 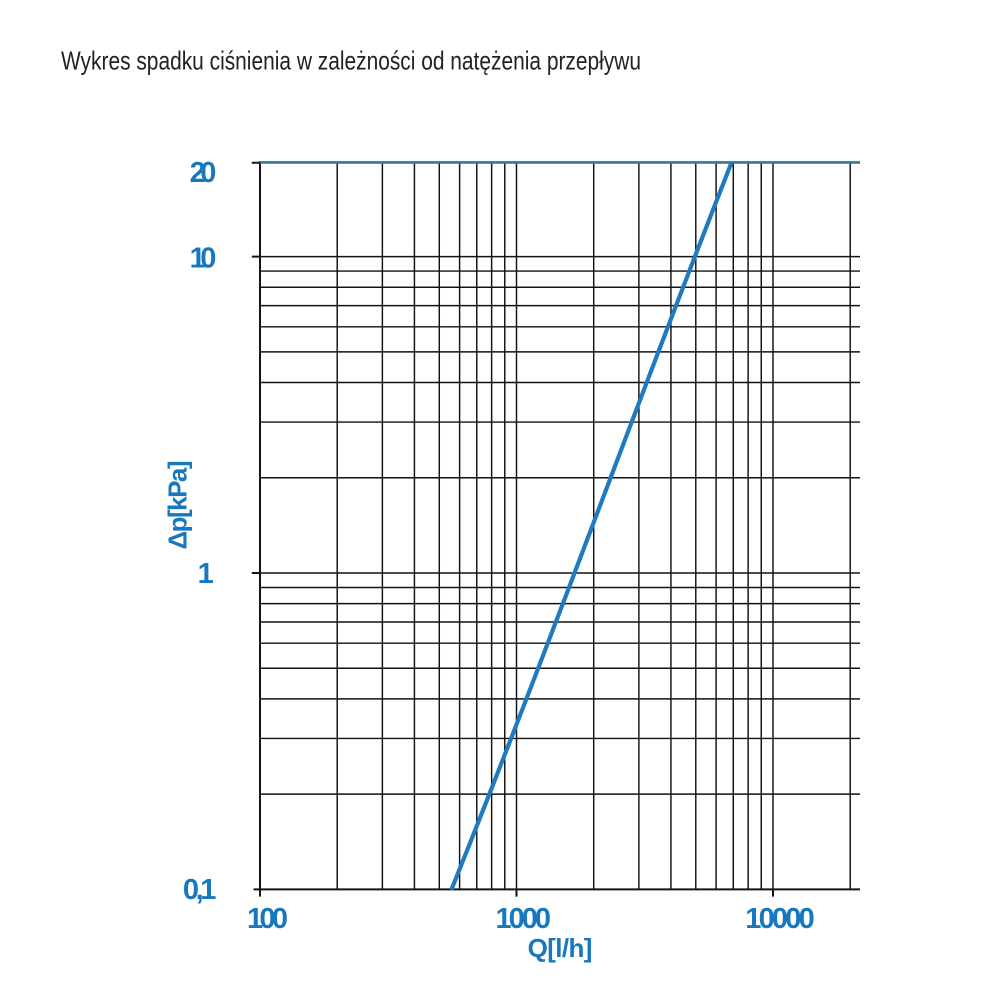 I want to click on svg-text: 1, so click(x=206, y=574).